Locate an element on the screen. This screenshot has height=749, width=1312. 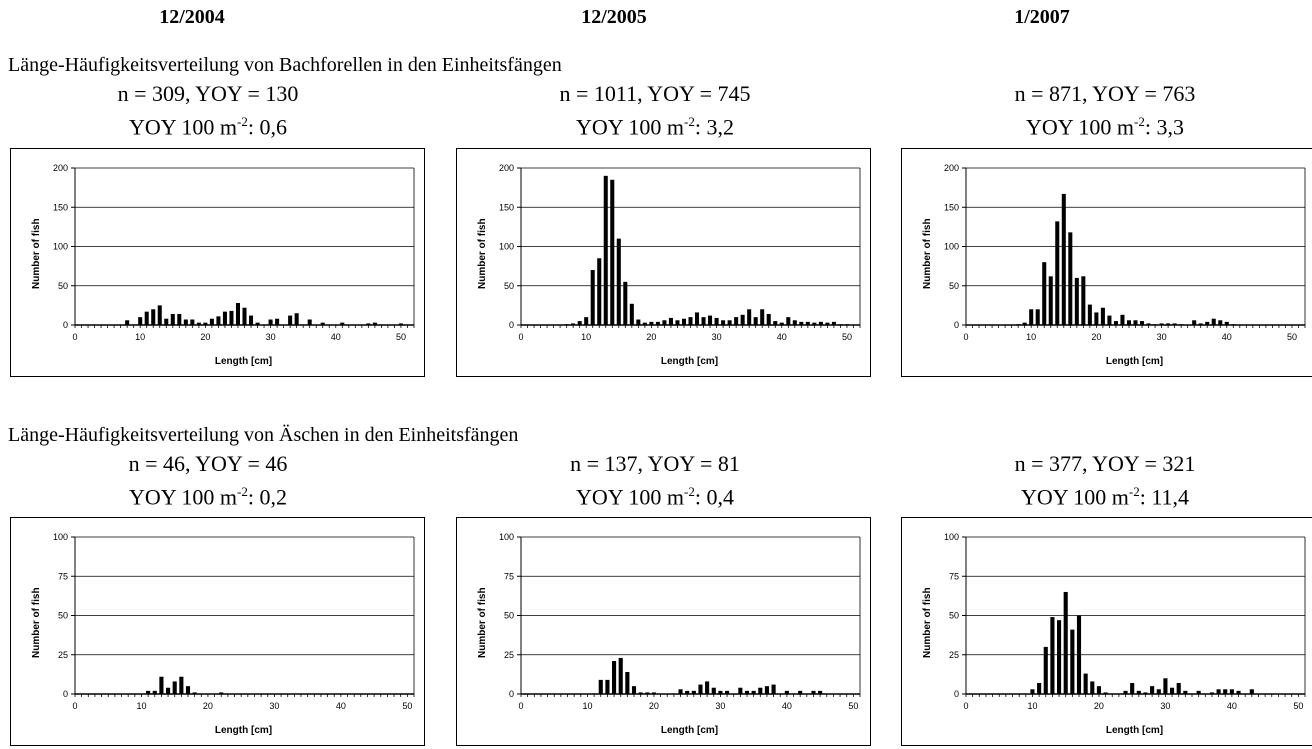
y-tick-label: 75 is located at coordinates (63, 576).